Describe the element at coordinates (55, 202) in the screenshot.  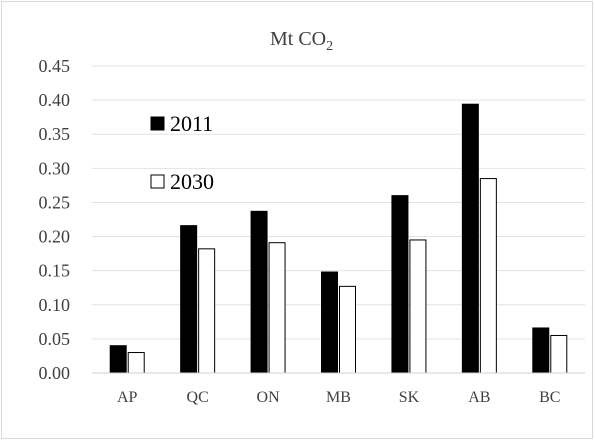
I see `y-tick-label: 0.25` at that location.